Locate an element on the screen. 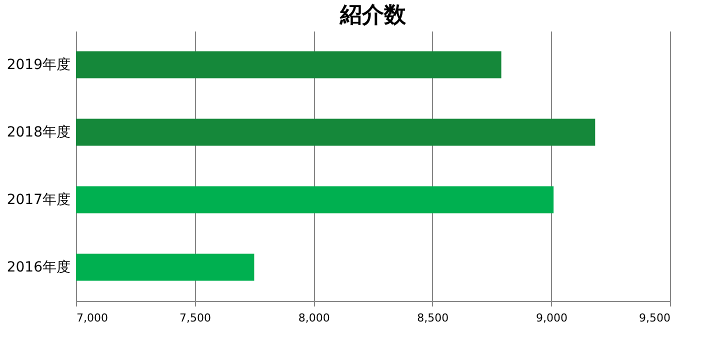  y-tick-label: 2016年度 is located at coordinates (38, 267).